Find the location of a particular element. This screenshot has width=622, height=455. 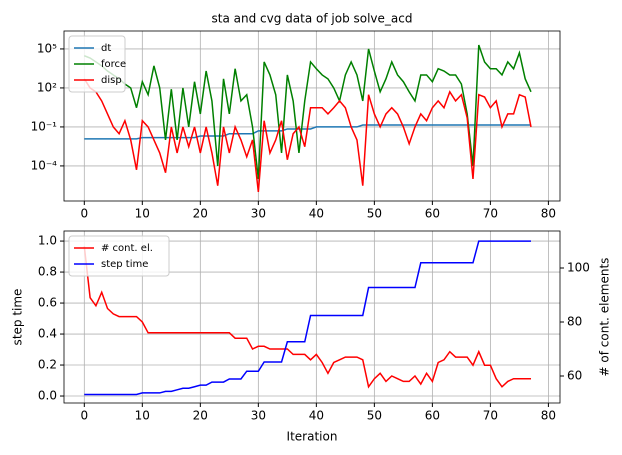

y-tick-label: 10⁵ is located at coordinates (47, 48).